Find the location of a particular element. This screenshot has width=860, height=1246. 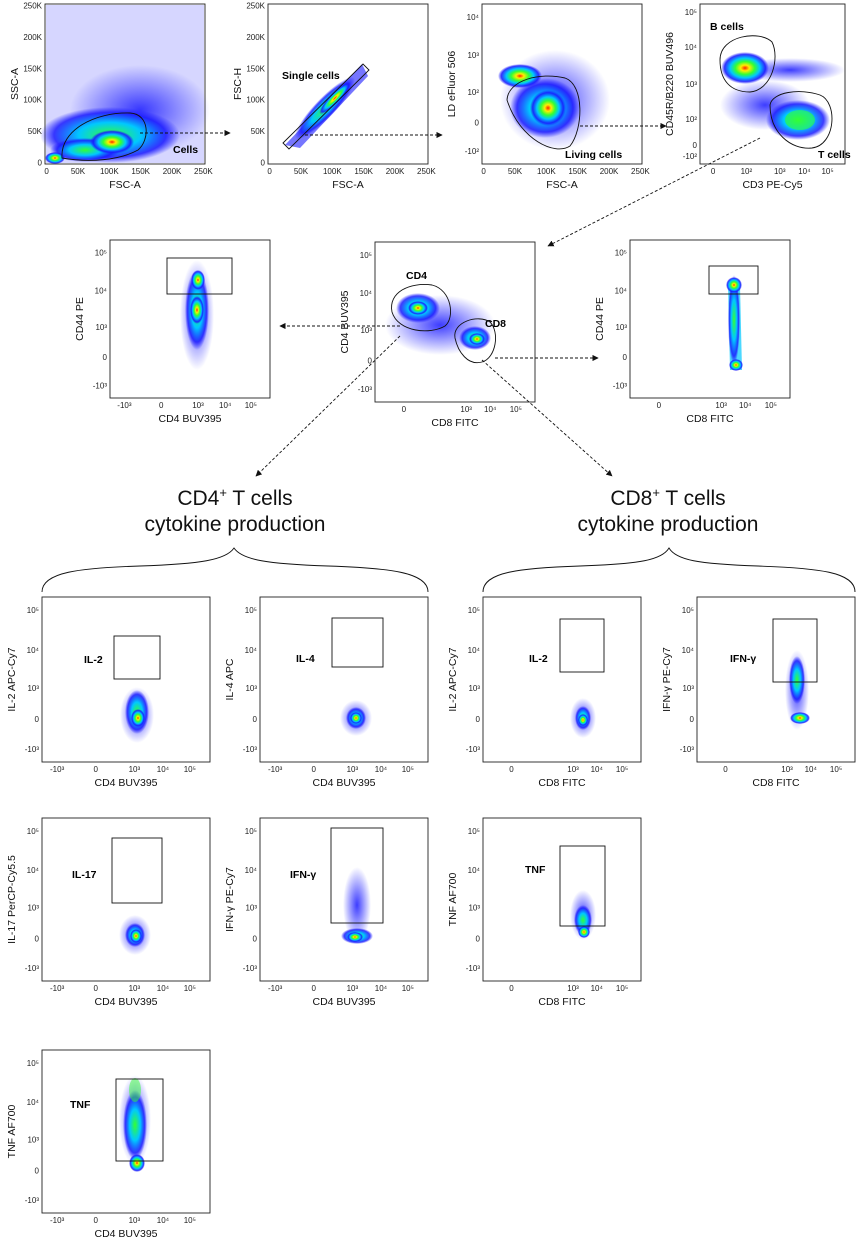

gate-label-il2: IL-2 is located at coordinates (93, 660).